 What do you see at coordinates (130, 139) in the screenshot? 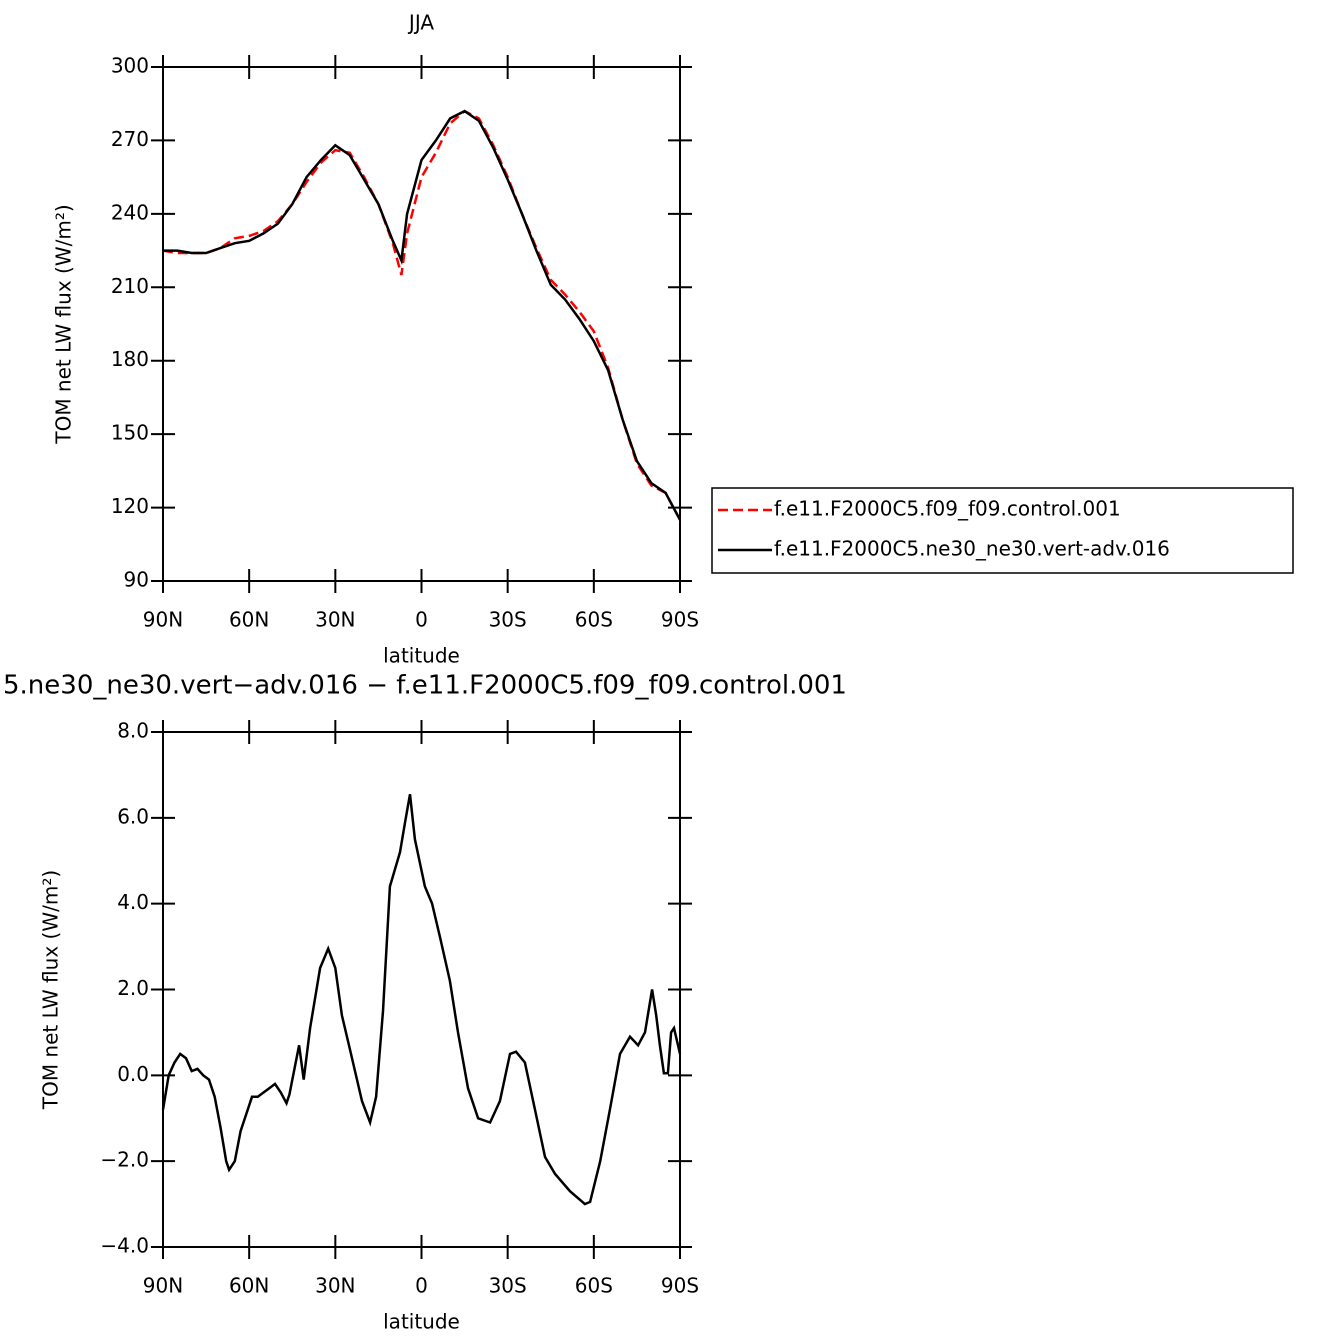
I see `y-tick-label: 270` at bounding box center [130, 139].